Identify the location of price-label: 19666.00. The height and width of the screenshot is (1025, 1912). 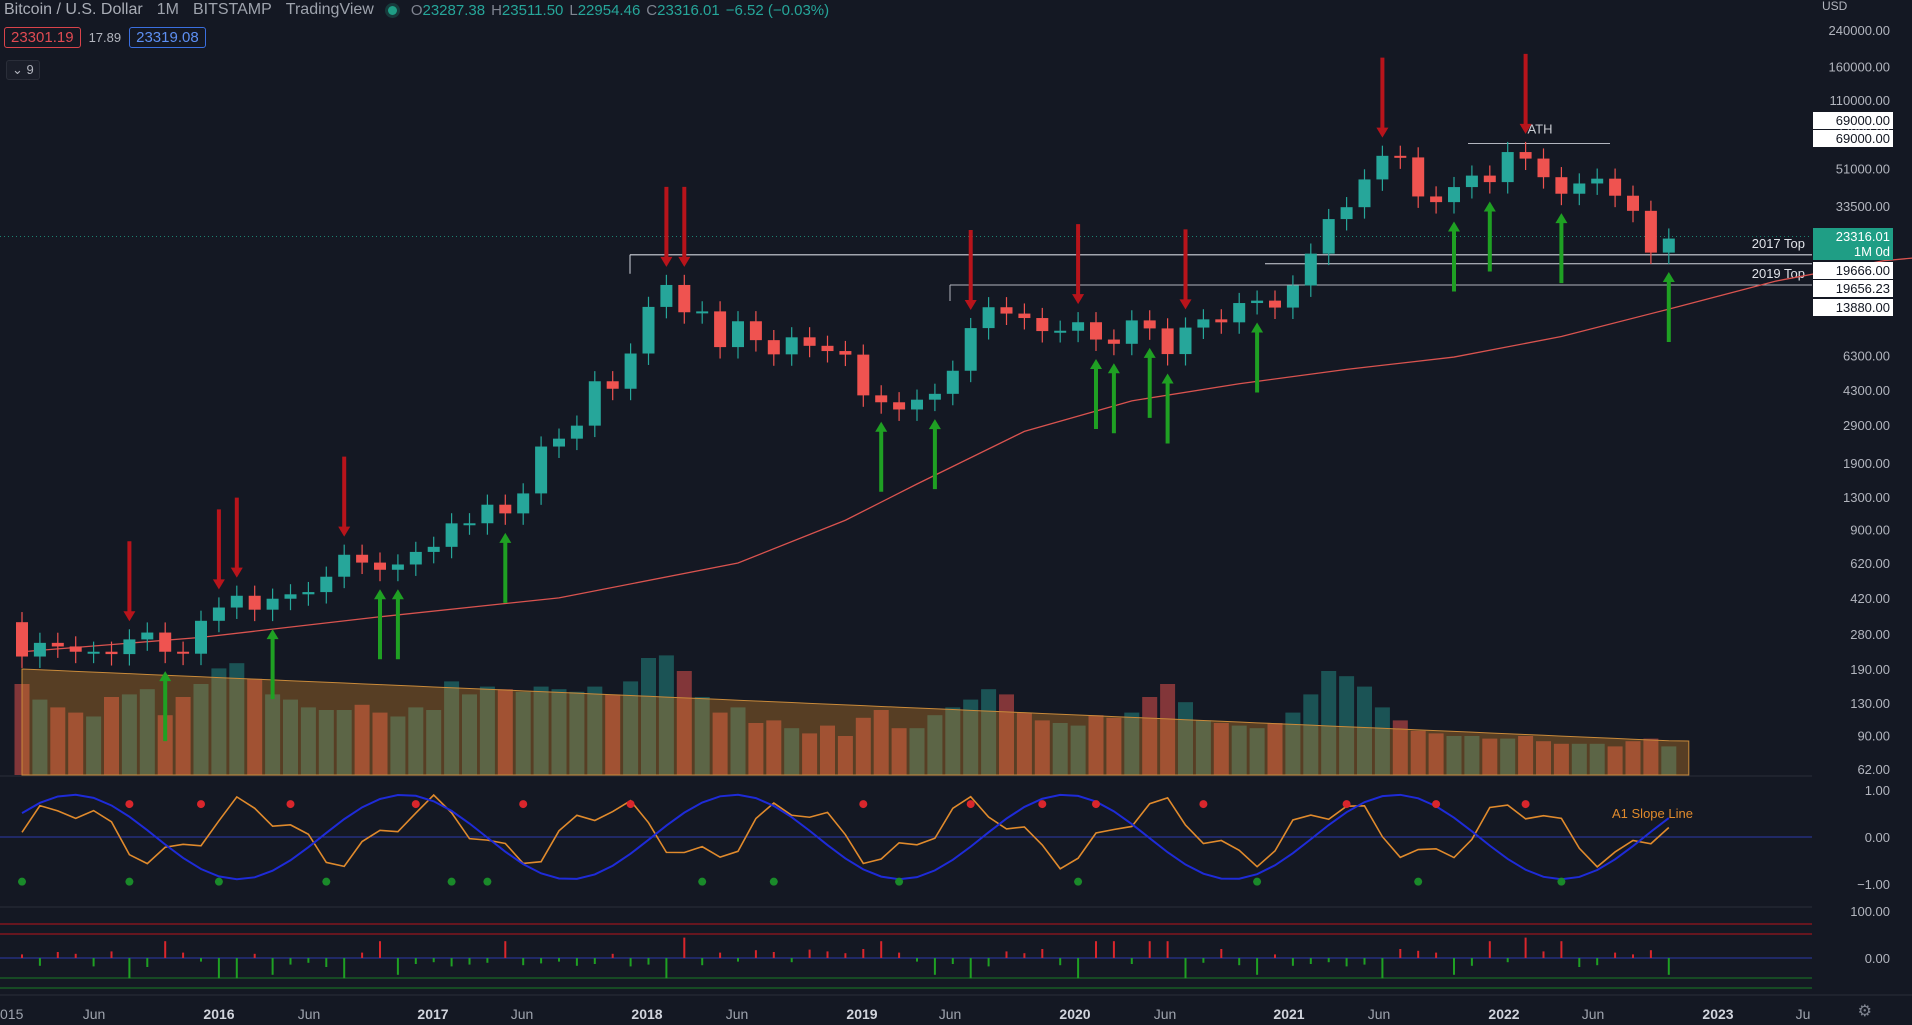
(1863, 270).